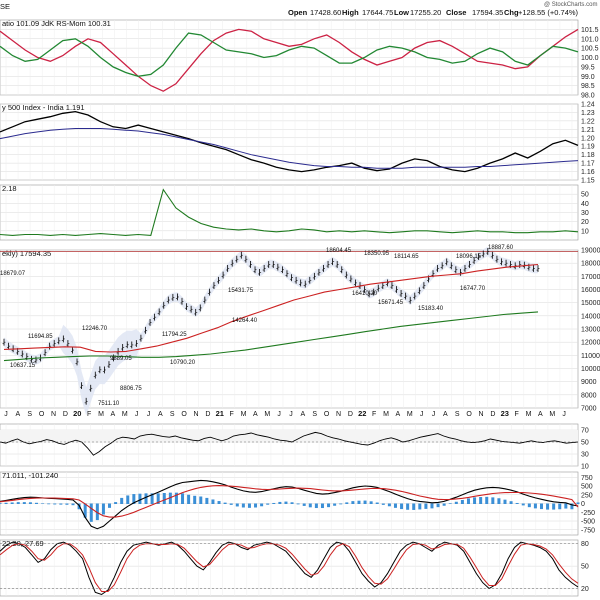 This screenshot has width=600, height=600. Describe the element at coordinates (53, 414) in the screenshot. I see `x-label-4: N` at that location.